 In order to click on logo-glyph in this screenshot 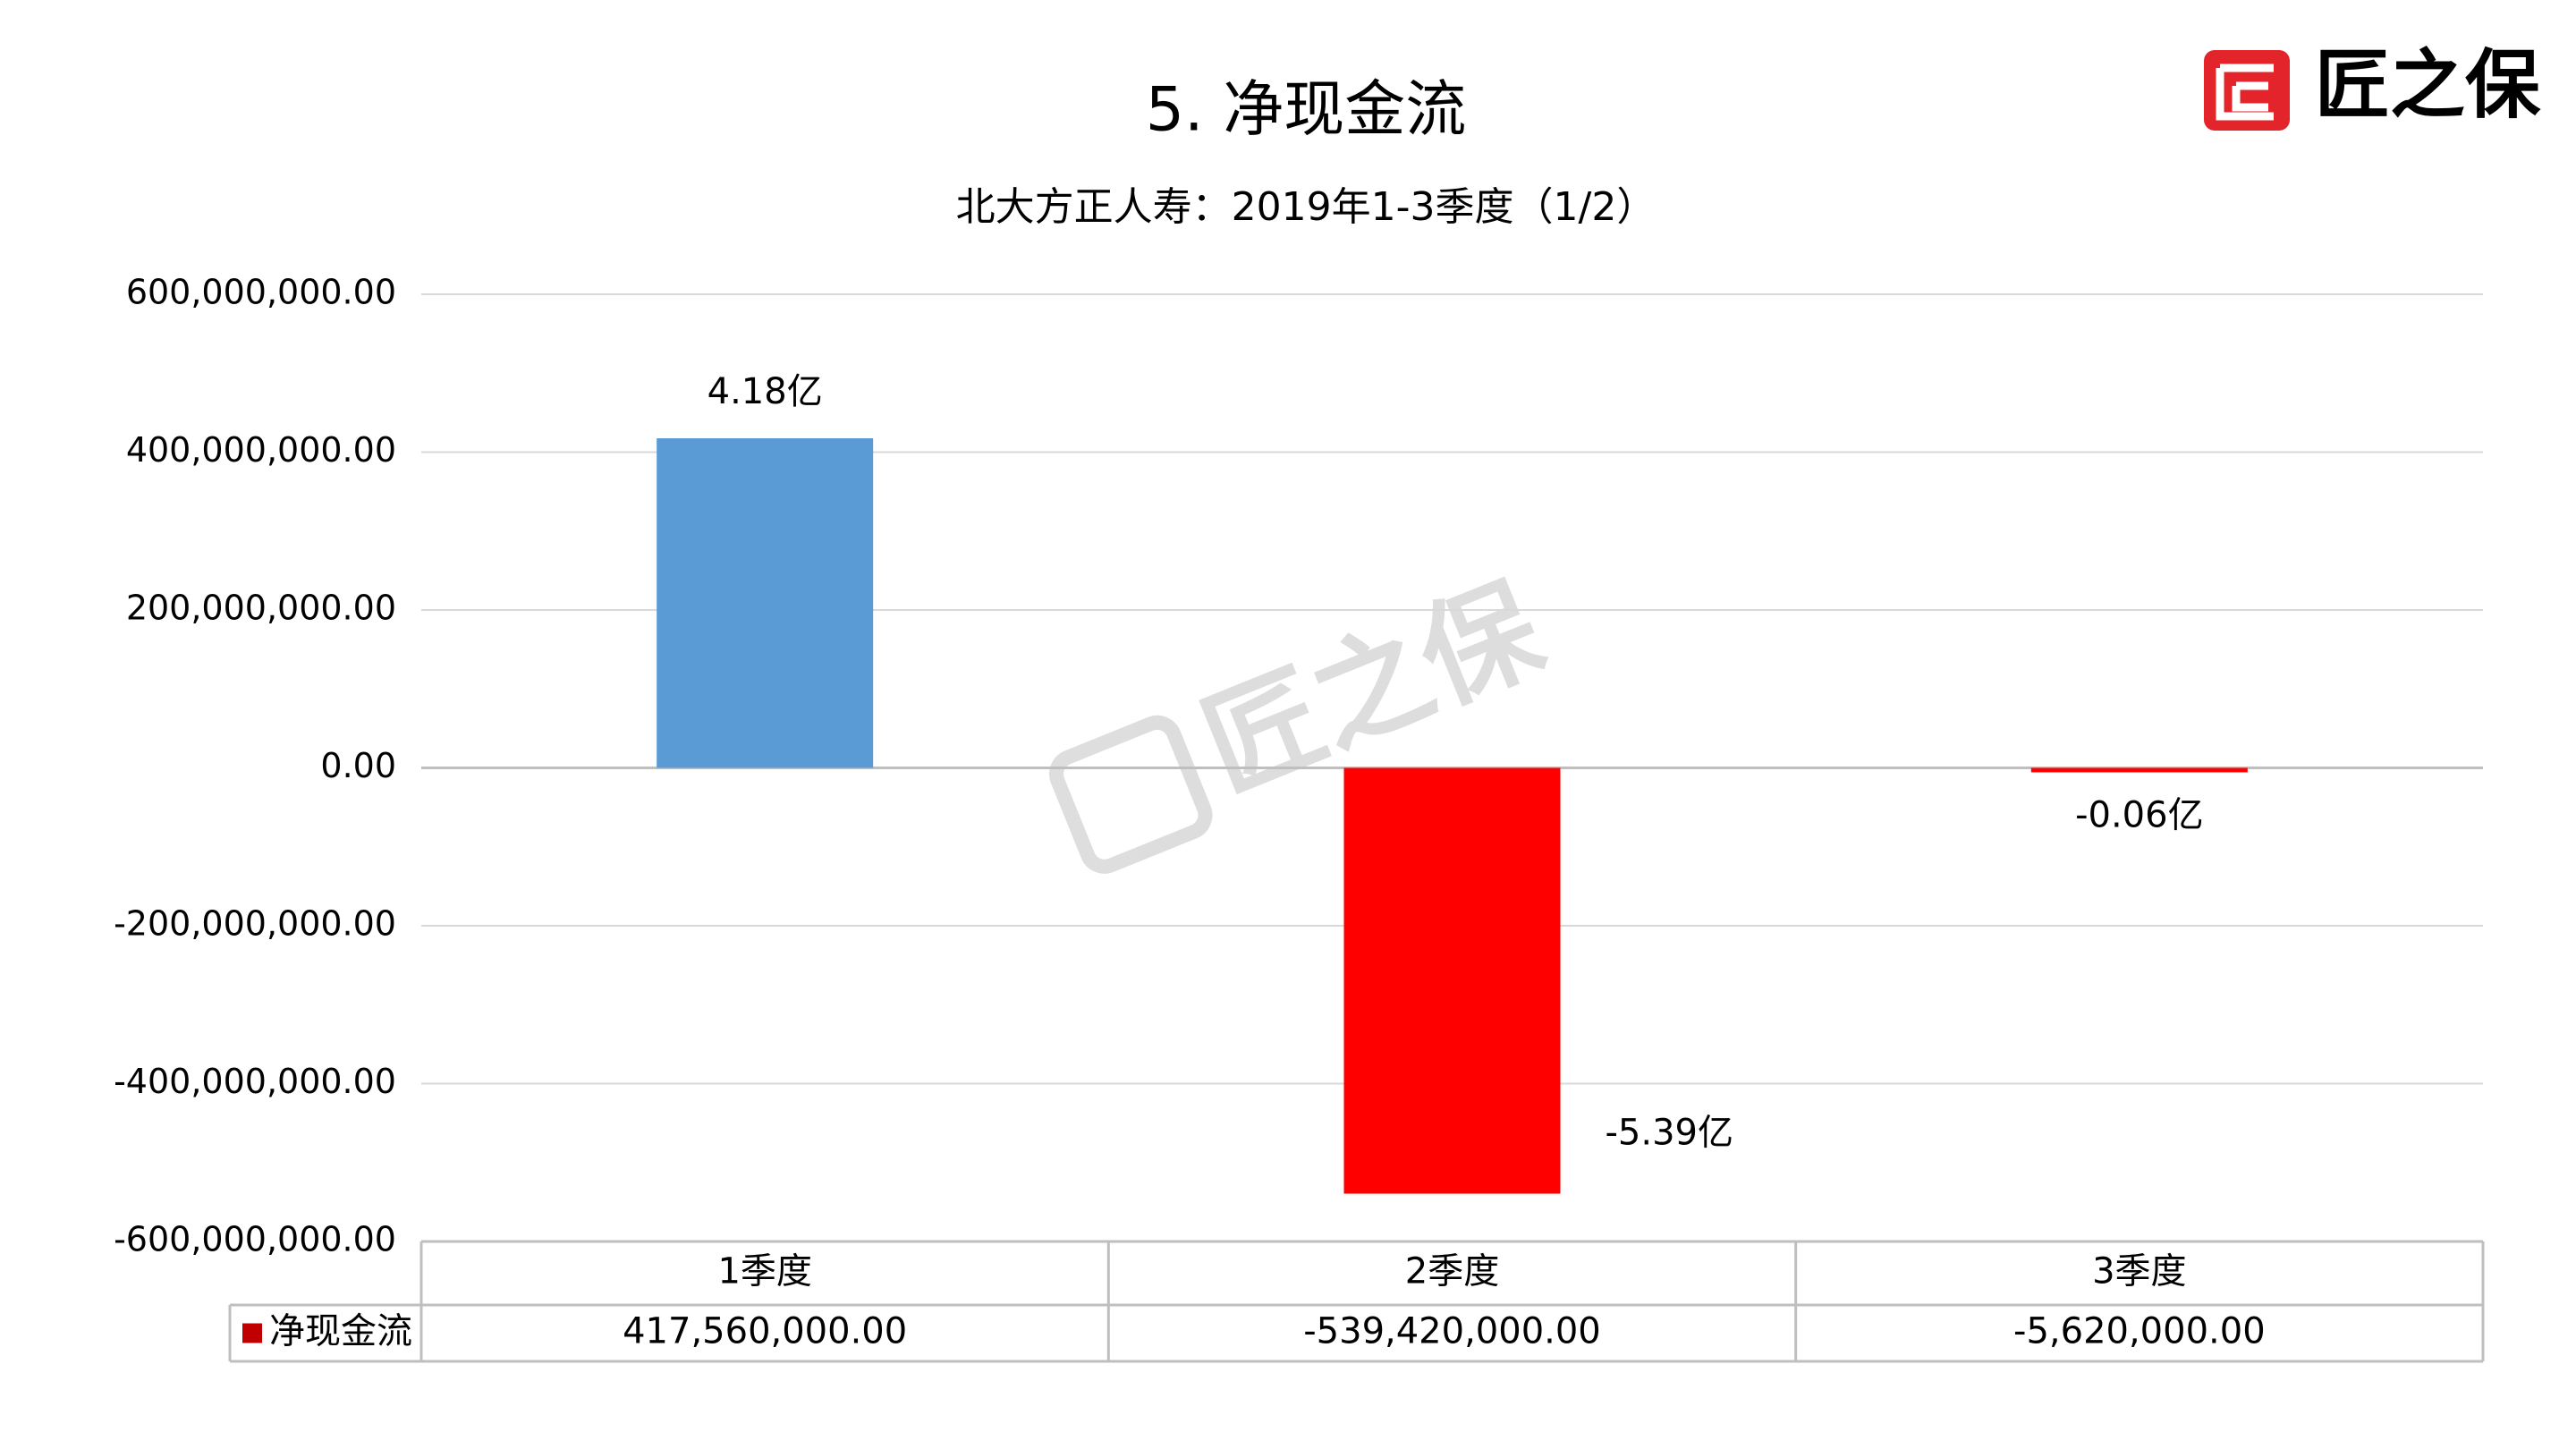, I will do `click(2245, 92)`.